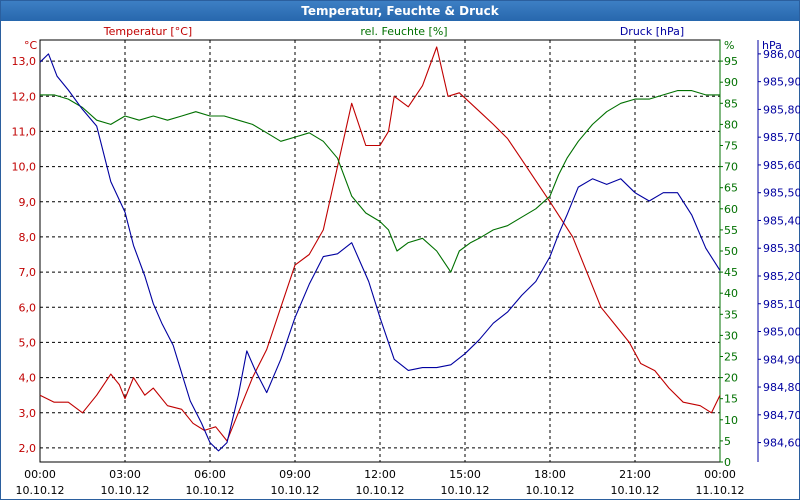 This screenshot has width=800, height=500. What do you see at coordinates (465, 474) in the screenshot?
I see `x-tick-time: 15:00` at bounding box center [465, 474].